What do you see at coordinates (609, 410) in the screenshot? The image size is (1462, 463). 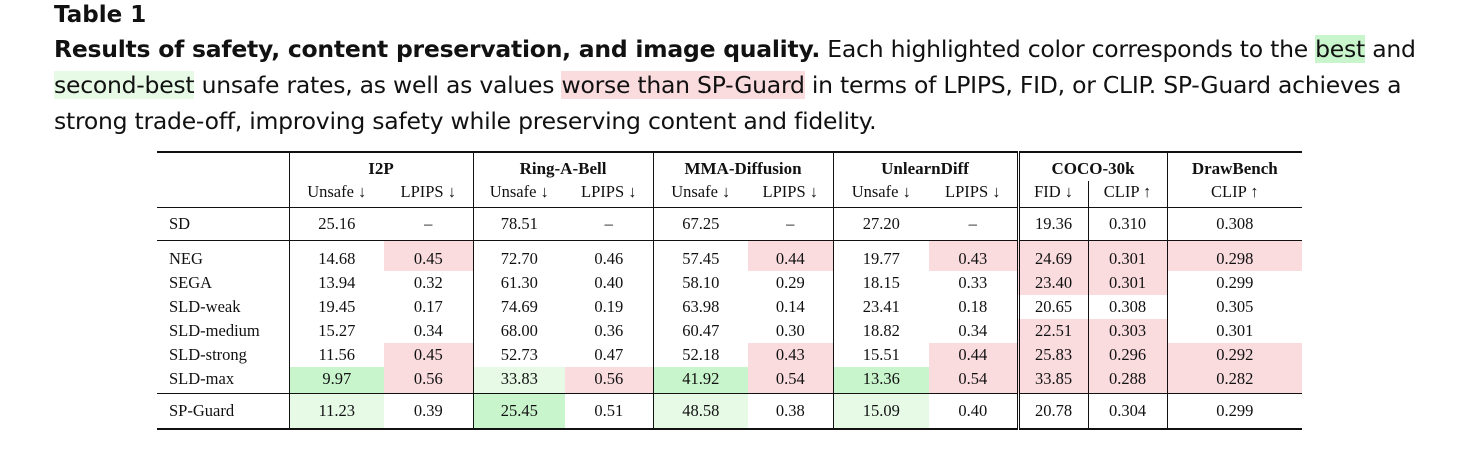 I see `table-cell: 0.51` at bounding box center [609, 410].